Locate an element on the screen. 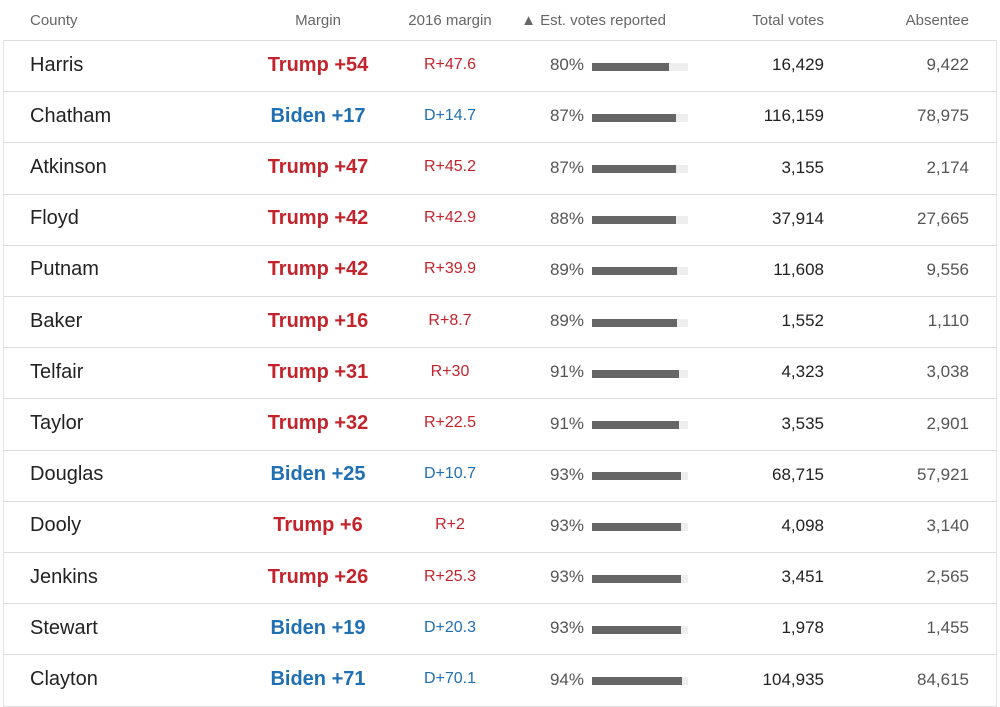 The height and width of the screenshot is (707, 1000). absentee-votes: 78,975 is located at coordinates (943, 116).